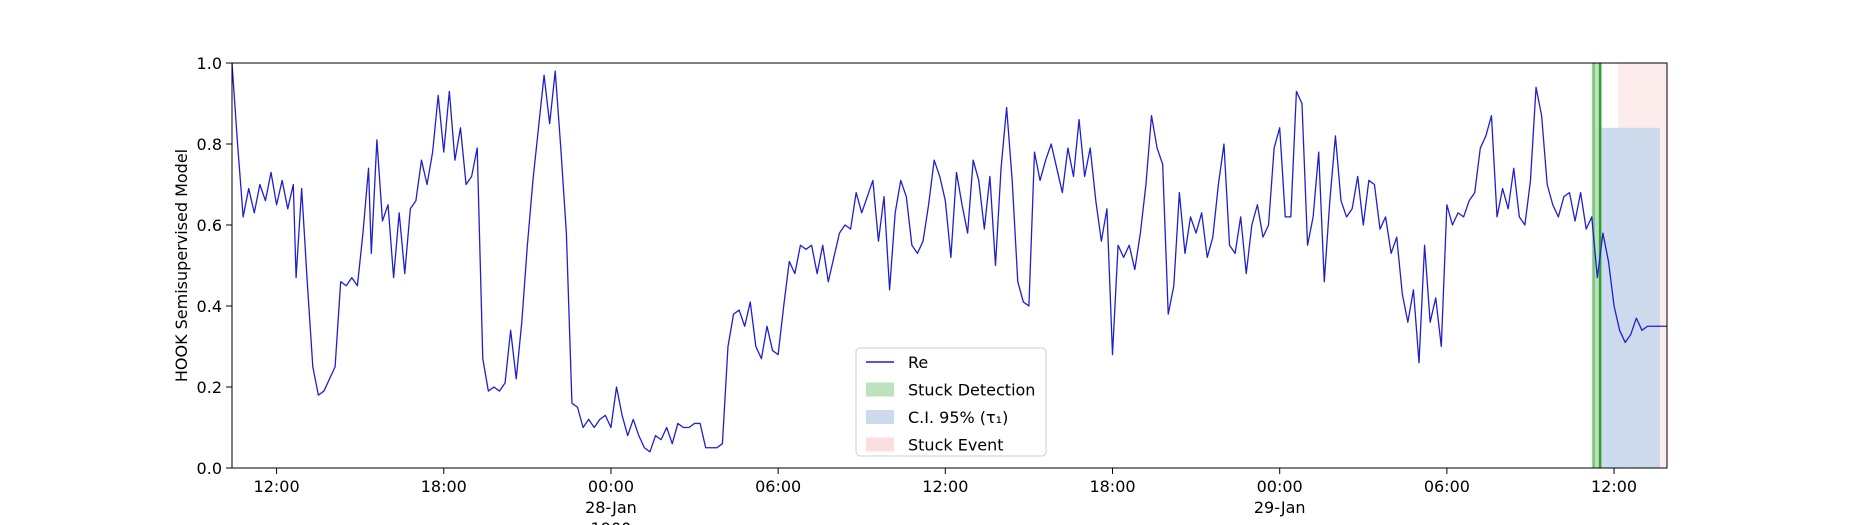  What do you see at coordinates (209, 144) in the screenshot?
I see `y-tick-label: 0.8` at bounding box center [209, 144].